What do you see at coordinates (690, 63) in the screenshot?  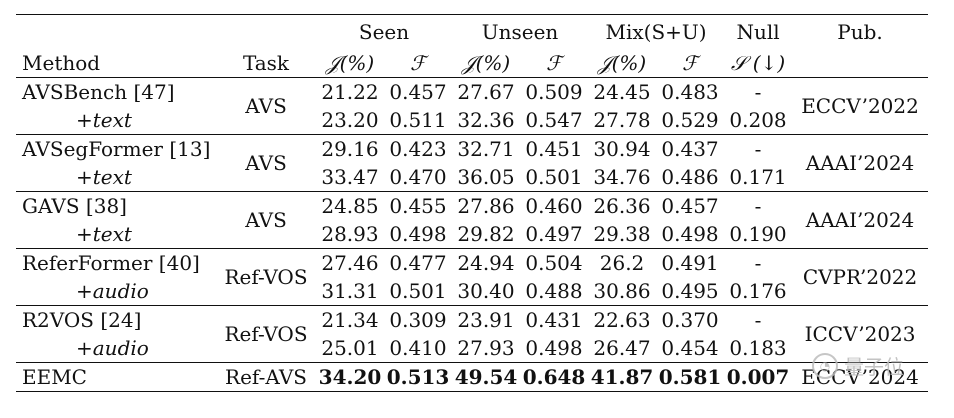 I see `col-mix-f: ℱ` at bounding box center [690, 63].